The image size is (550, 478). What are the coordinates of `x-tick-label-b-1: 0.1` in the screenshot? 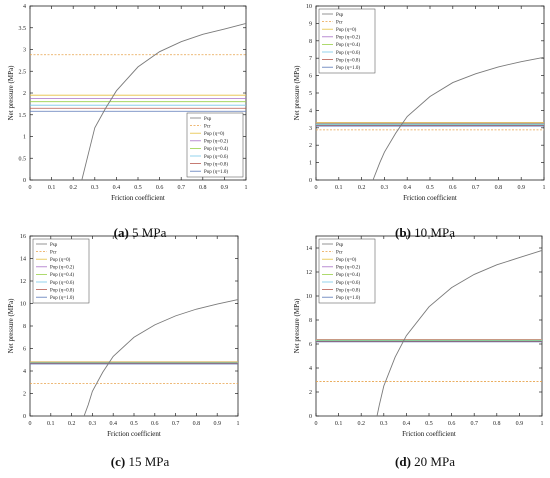 It's located at (339, 188).